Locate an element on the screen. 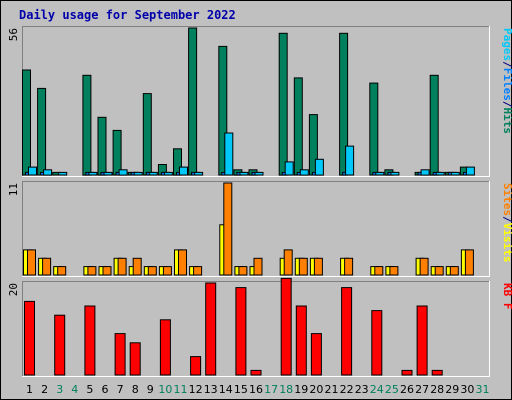 The height and width of the screenshot is (400, 512). legend-entry: Hits is located at coordinates (506, 121).